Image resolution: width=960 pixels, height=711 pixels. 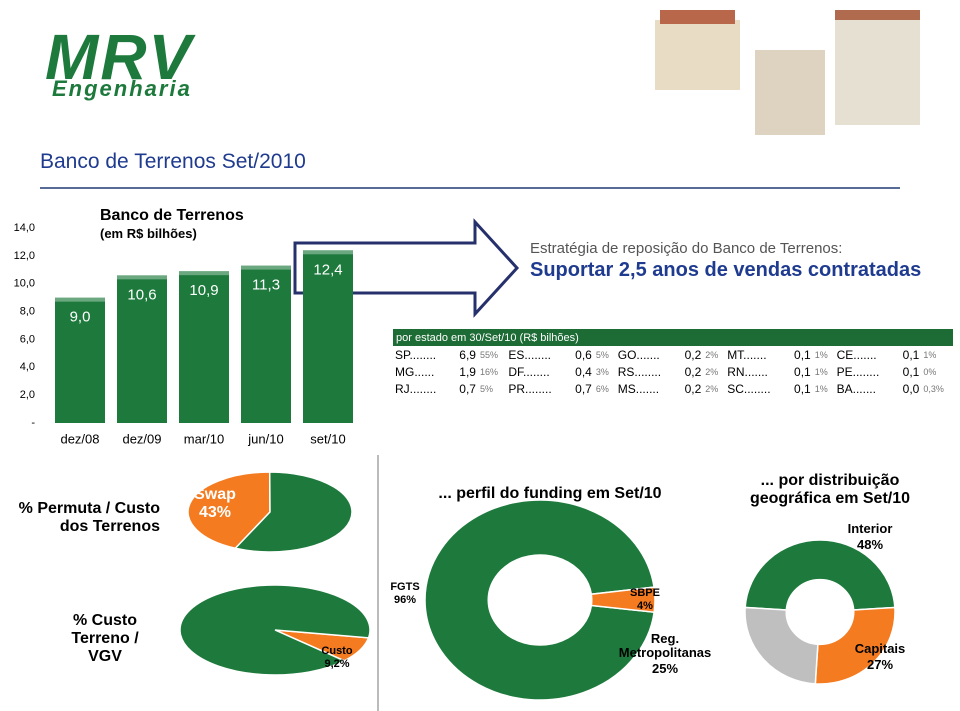 What do you see at coordinates (33, 423) in the screenshot?
I see `y-tick-label: -` at bounding box center [33, 423].